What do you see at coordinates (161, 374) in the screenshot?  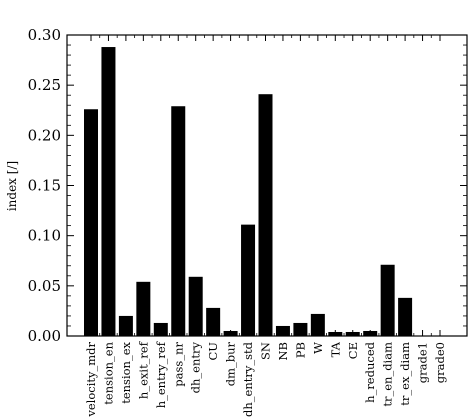 I see `x-tick-label: h_entry_ref` at bounding box center [161, 374].